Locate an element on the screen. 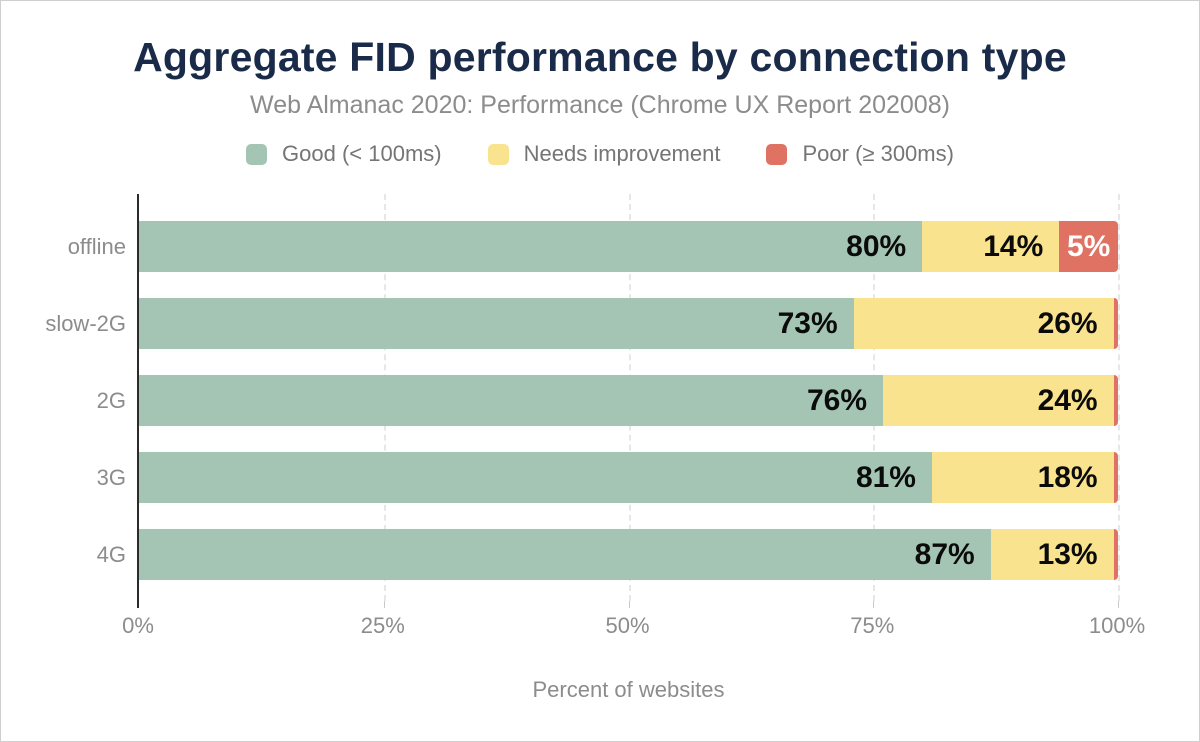 Image resolution: width=1200 pixels, height=742 pixels. x-axis-tick-label: 25% is located at coordinates (382, 625).